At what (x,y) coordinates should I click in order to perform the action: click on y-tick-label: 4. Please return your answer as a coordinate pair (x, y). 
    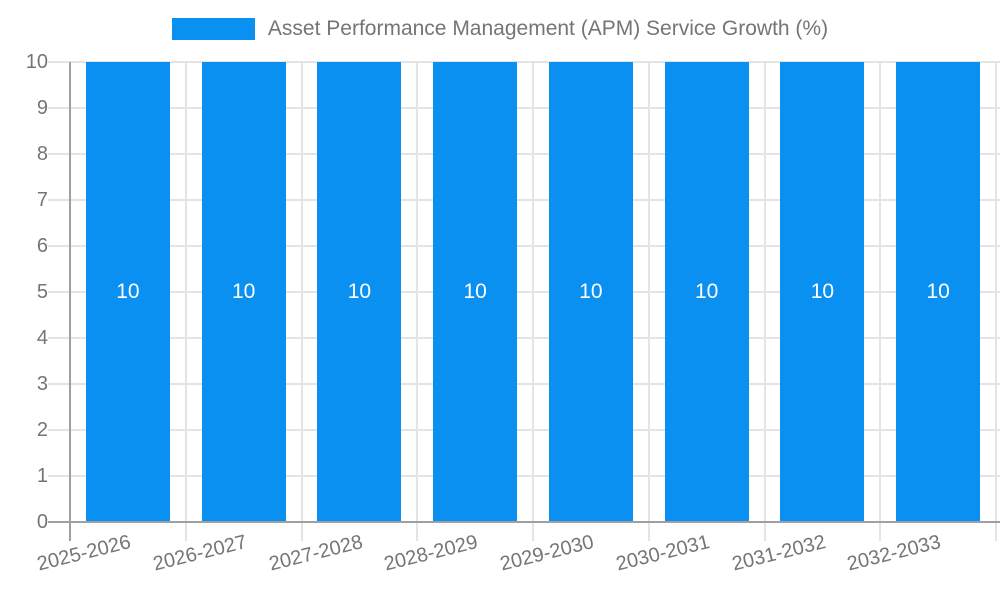
    Looking at the image, I should click on (42, 338).